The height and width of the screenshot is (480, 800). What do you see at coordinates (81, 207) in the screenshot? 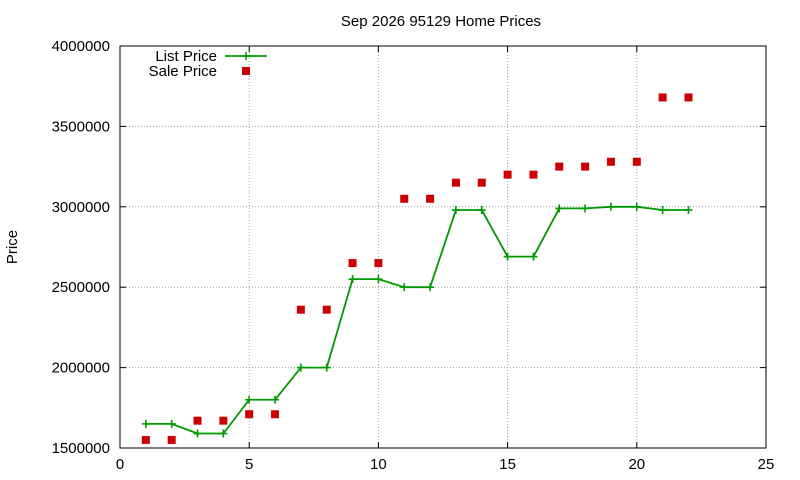
I see `y-tick-label: 3000000` at bounding box center [81, 207].